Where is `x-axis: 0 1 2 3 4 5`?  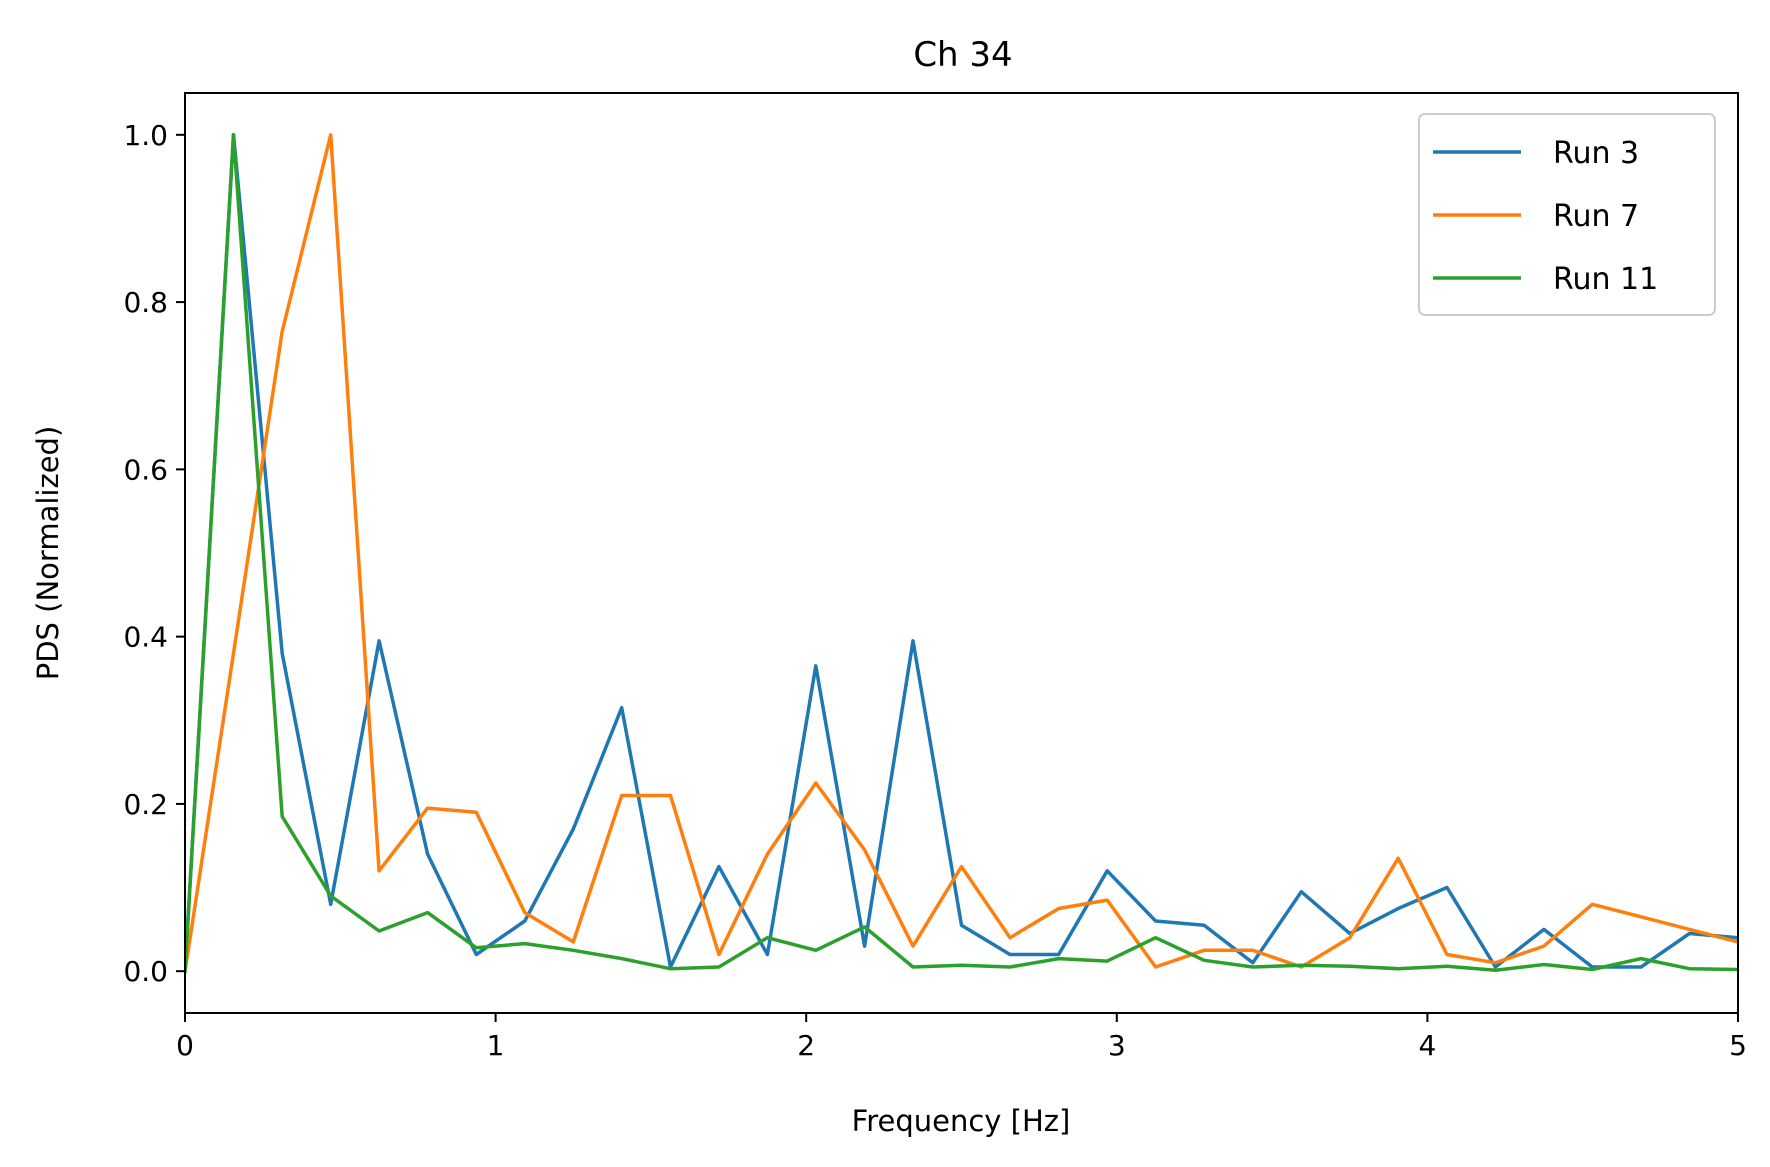
x-axis: 0 1 2 3 4 5 is located at coordinates (961, 1037).